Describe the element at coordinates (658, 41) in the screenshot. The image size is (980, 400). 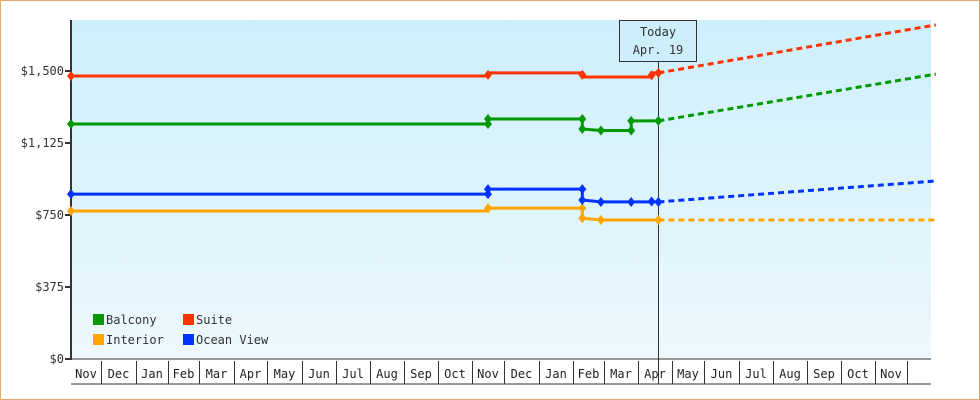
I see `today-box` at that location.